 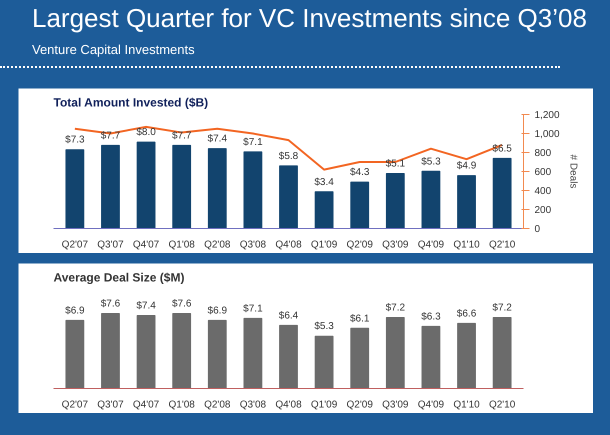 I want to click on text: Venture Capital Investments, so click(x=114, y=50).